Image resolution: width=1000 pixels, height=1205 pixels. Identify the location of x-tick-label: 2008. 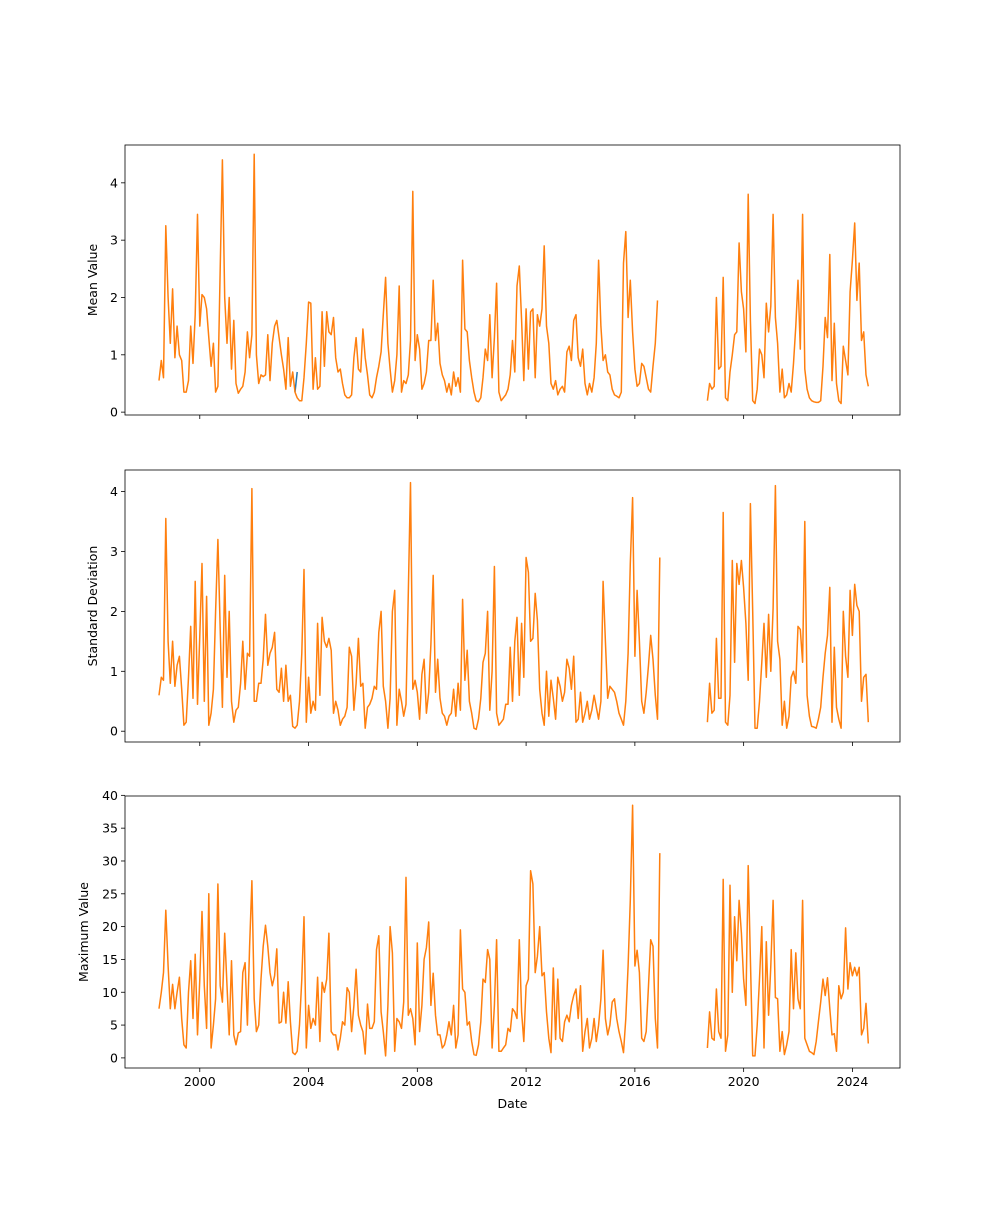
(417, 1081).